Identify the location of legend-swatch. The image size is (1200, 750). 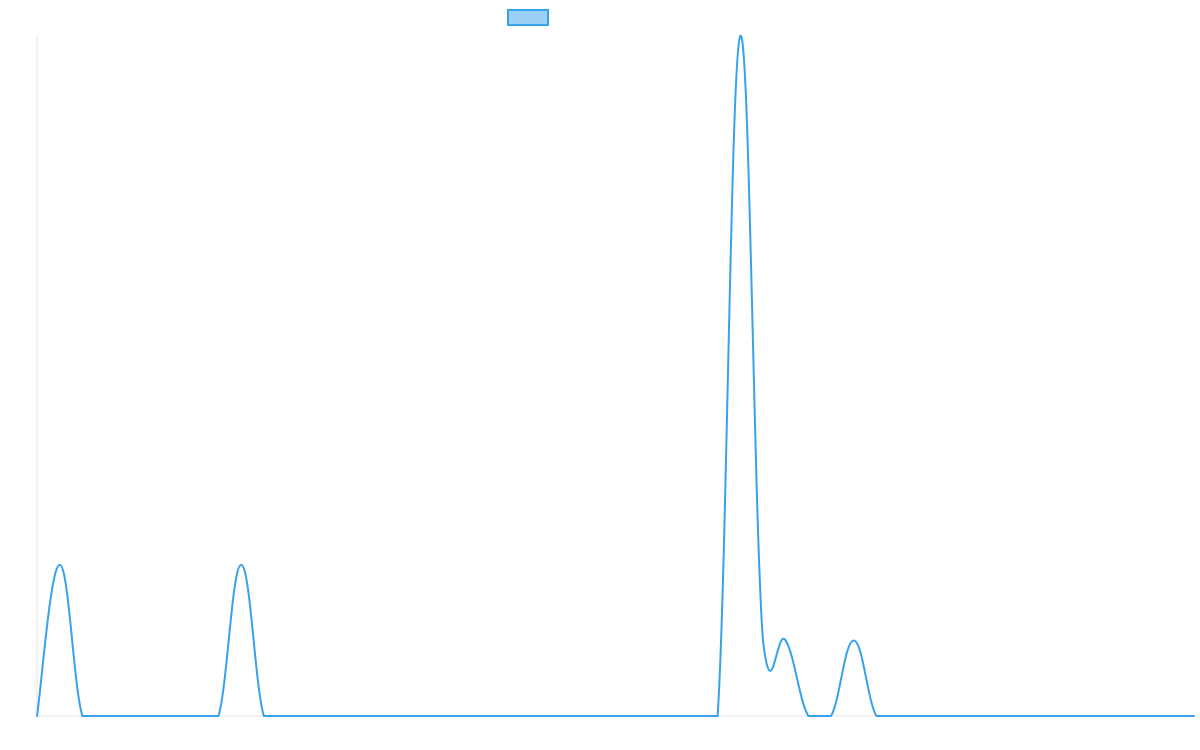
(528, 17).